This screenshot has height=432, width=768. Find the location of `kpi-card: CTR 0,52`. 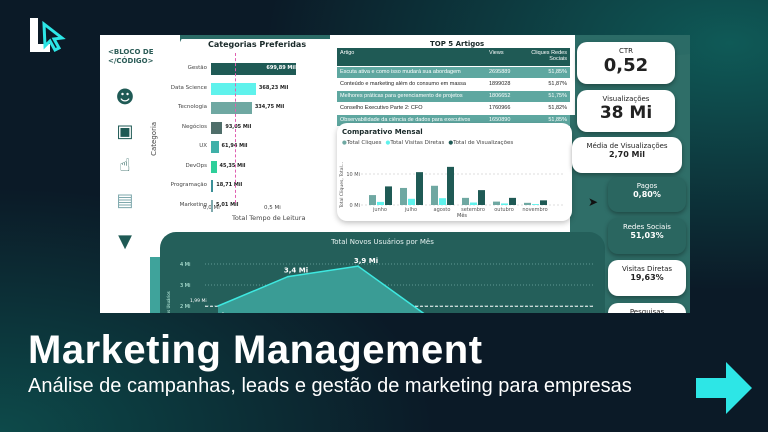

kpi-card: CTR 0,52 is located at coordinates (626, 63).